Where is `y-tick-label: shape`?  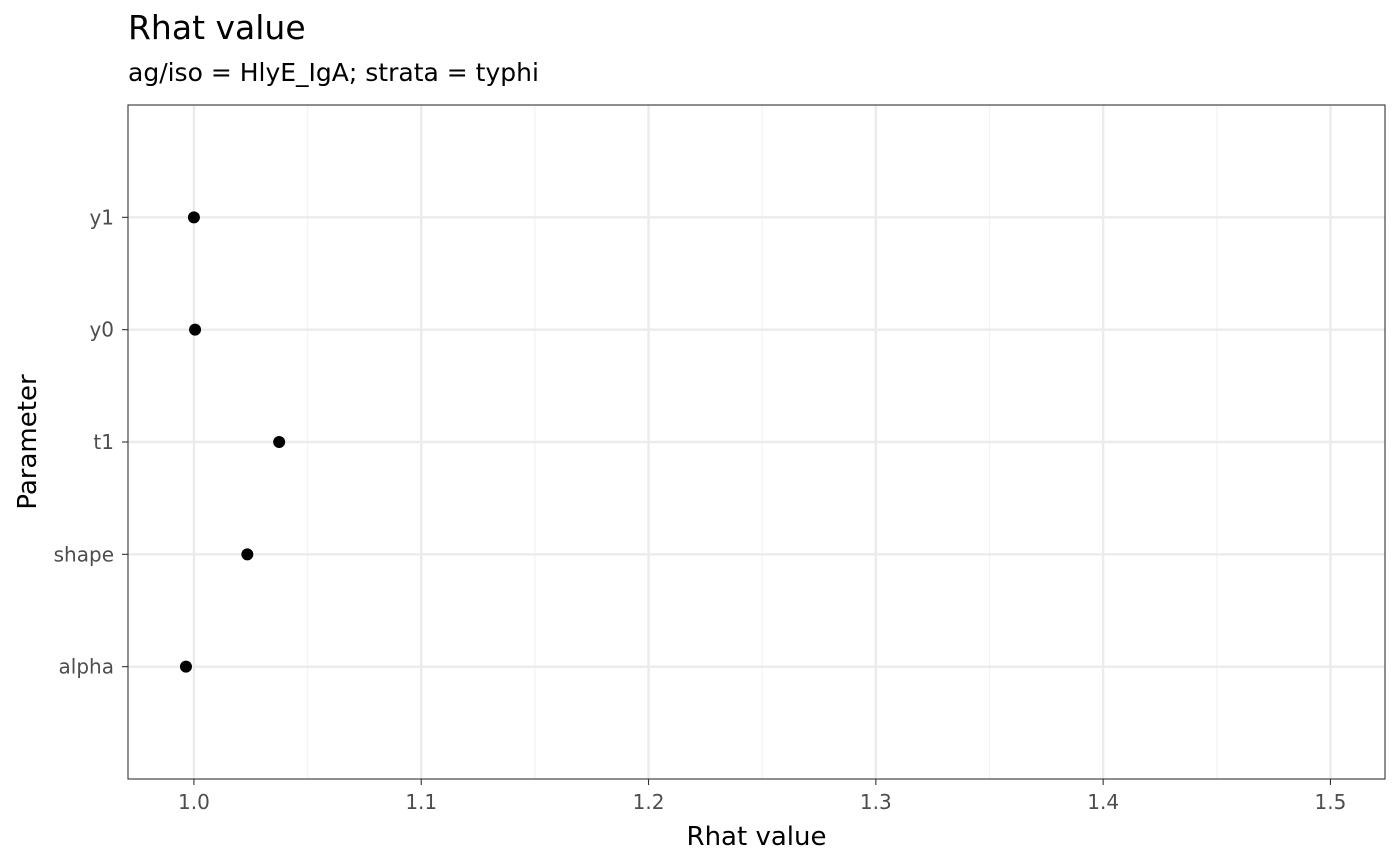
y-tick-label: shape is located at coordinates (84, 554).